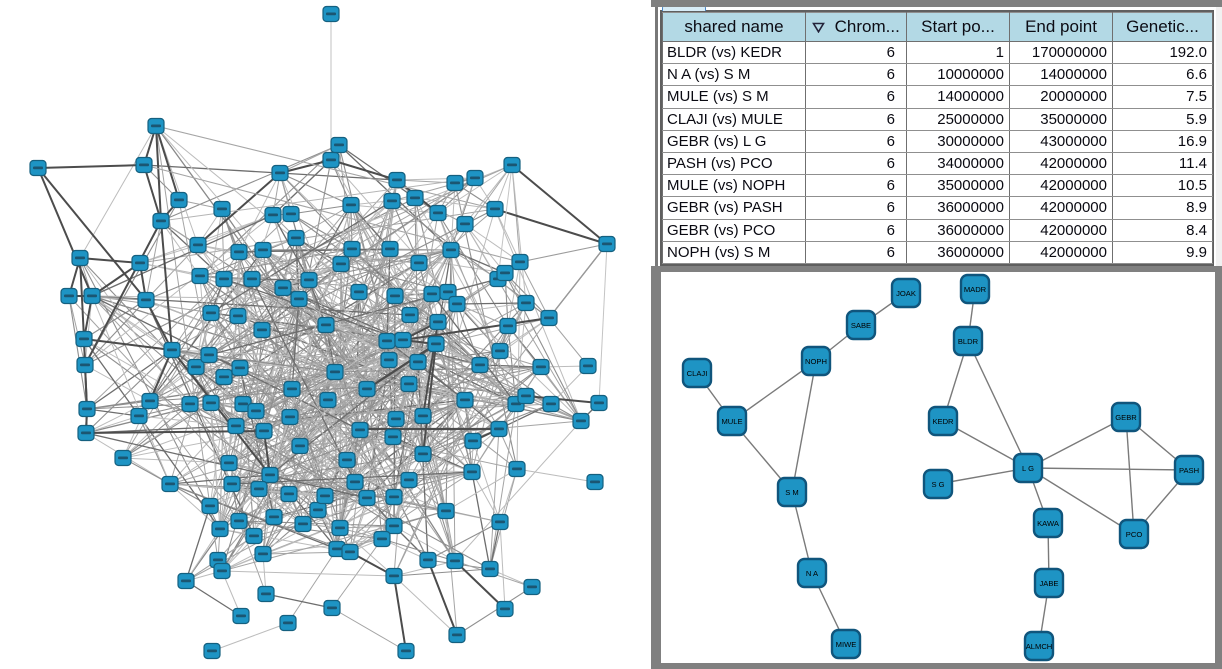 The height and width of the screenshot is (669, 1222). Describe the element at coordinates (861, 325) in the screenshot. I see `svg-text: SABE` at that location.